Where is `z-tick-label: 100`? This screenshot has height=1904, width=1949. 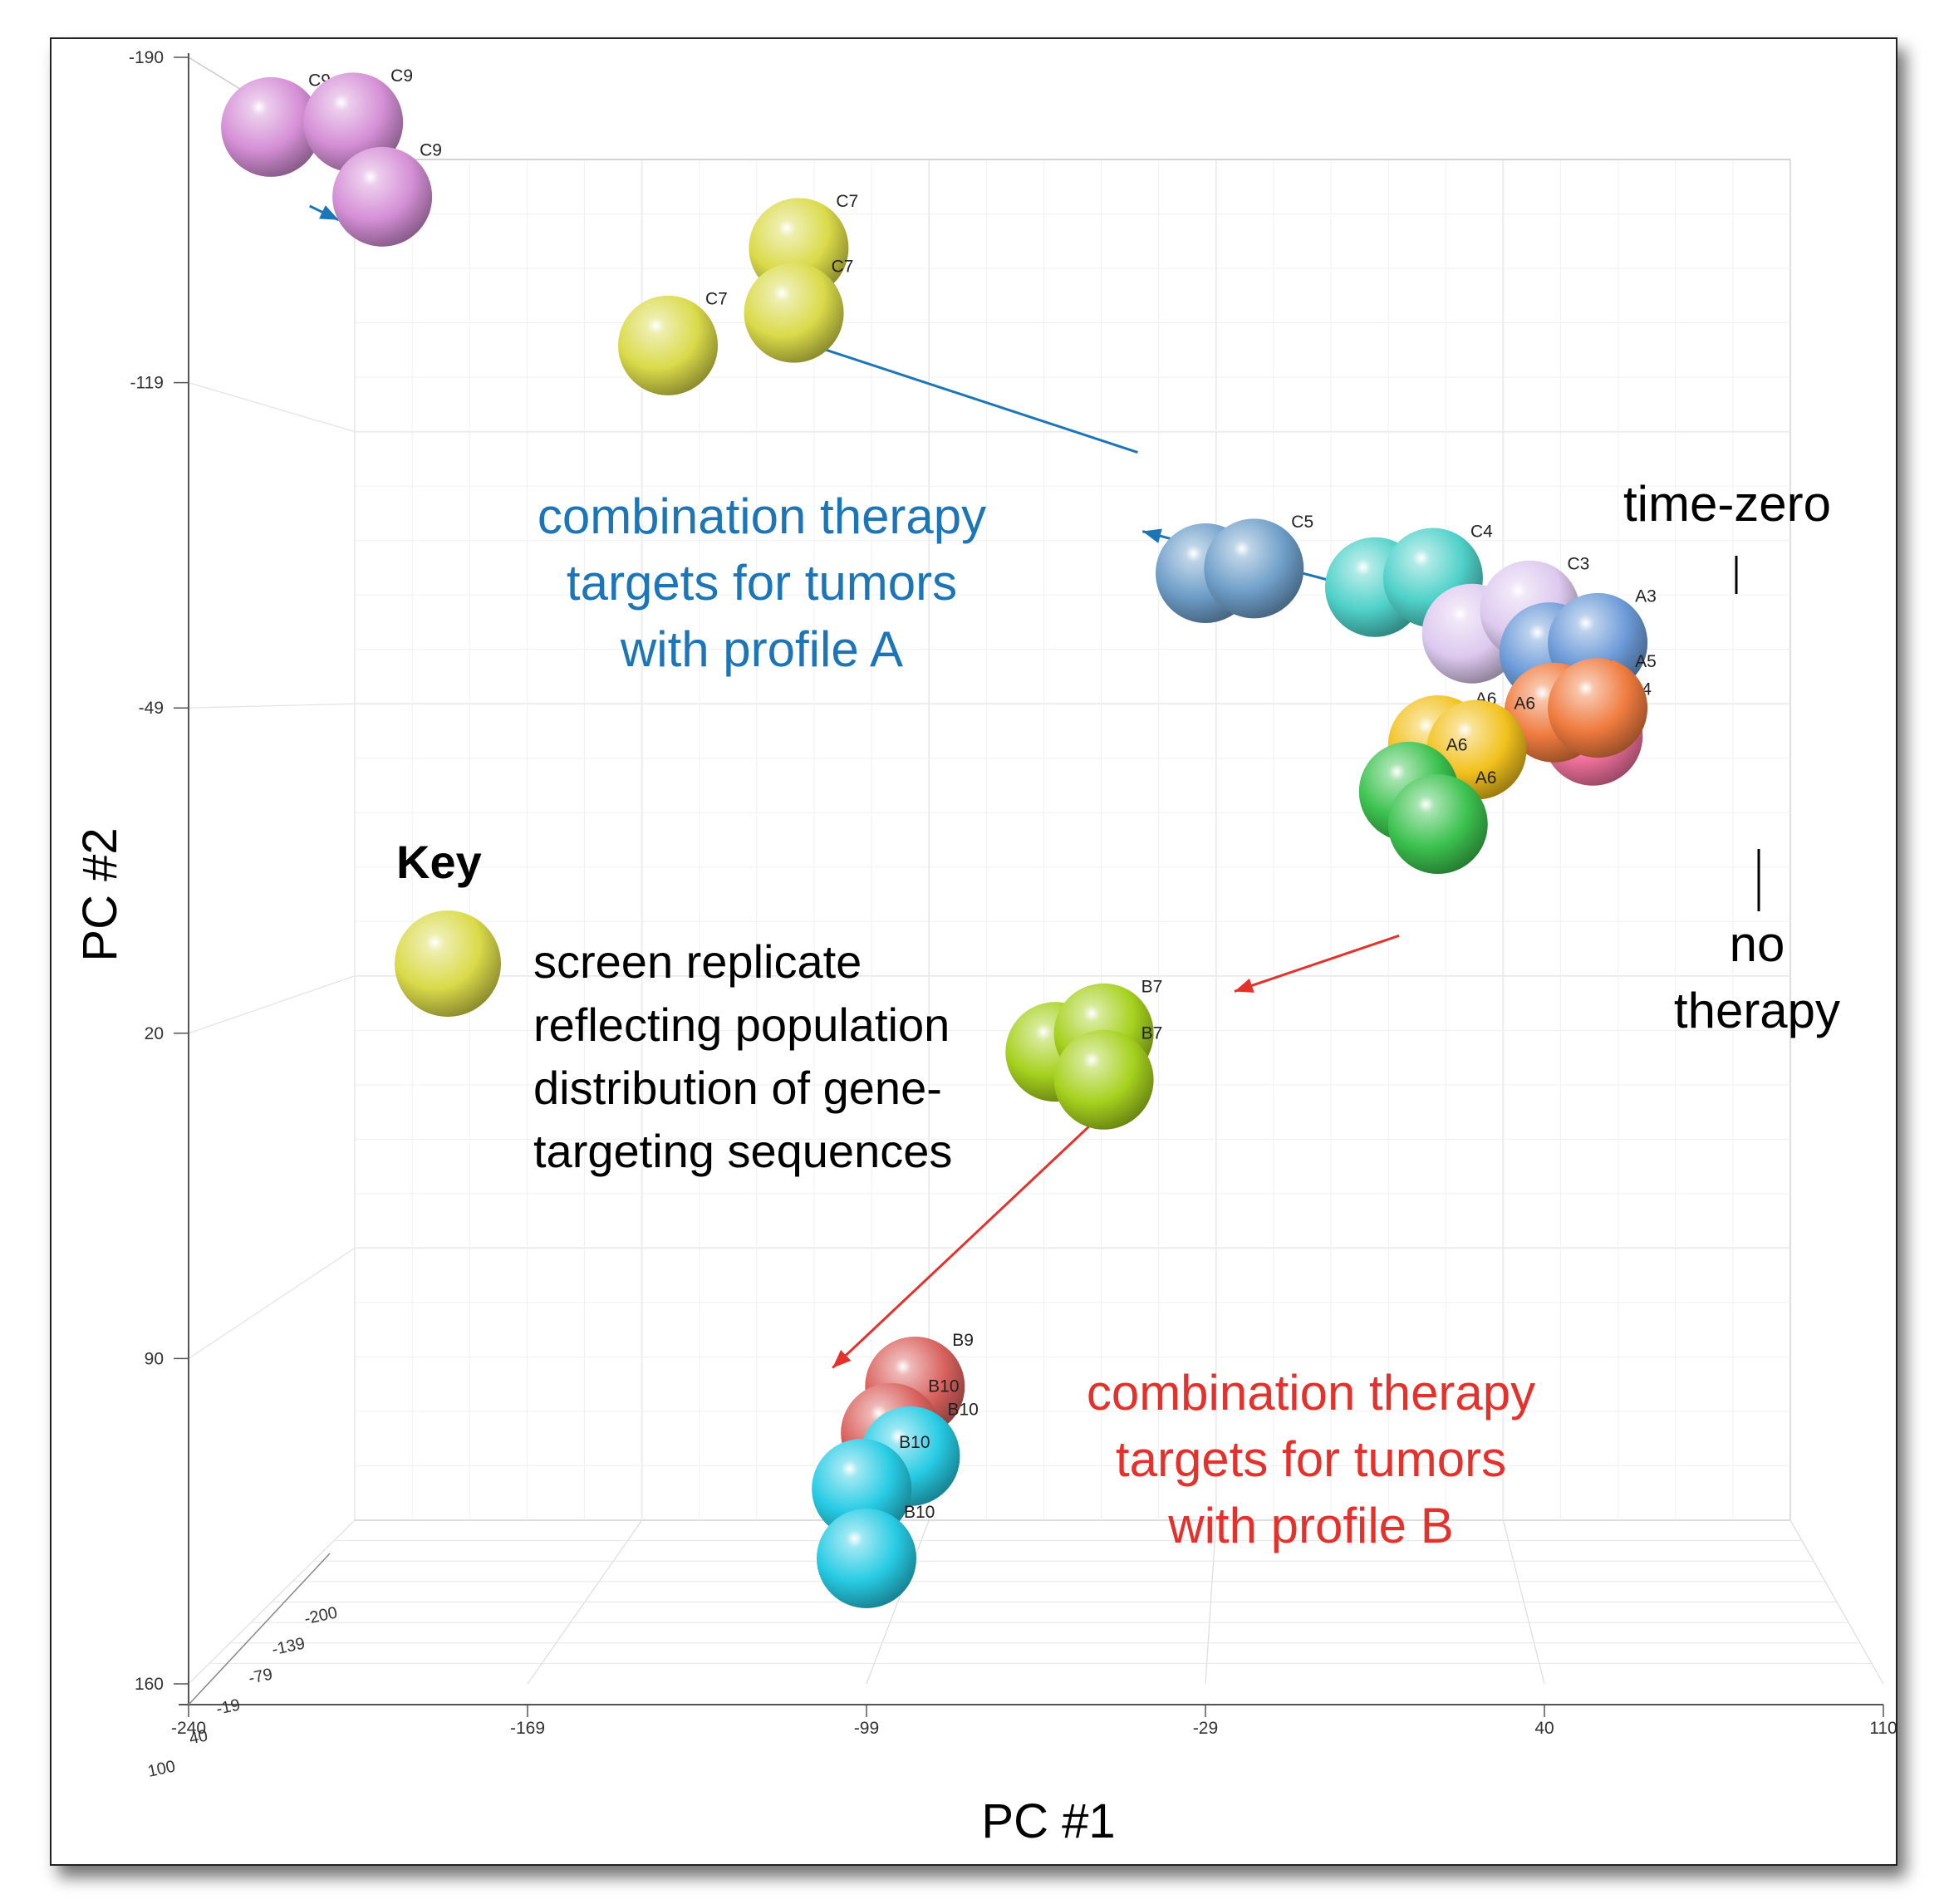
z-tick-label: 100 is located at coordinates (161, 1768).